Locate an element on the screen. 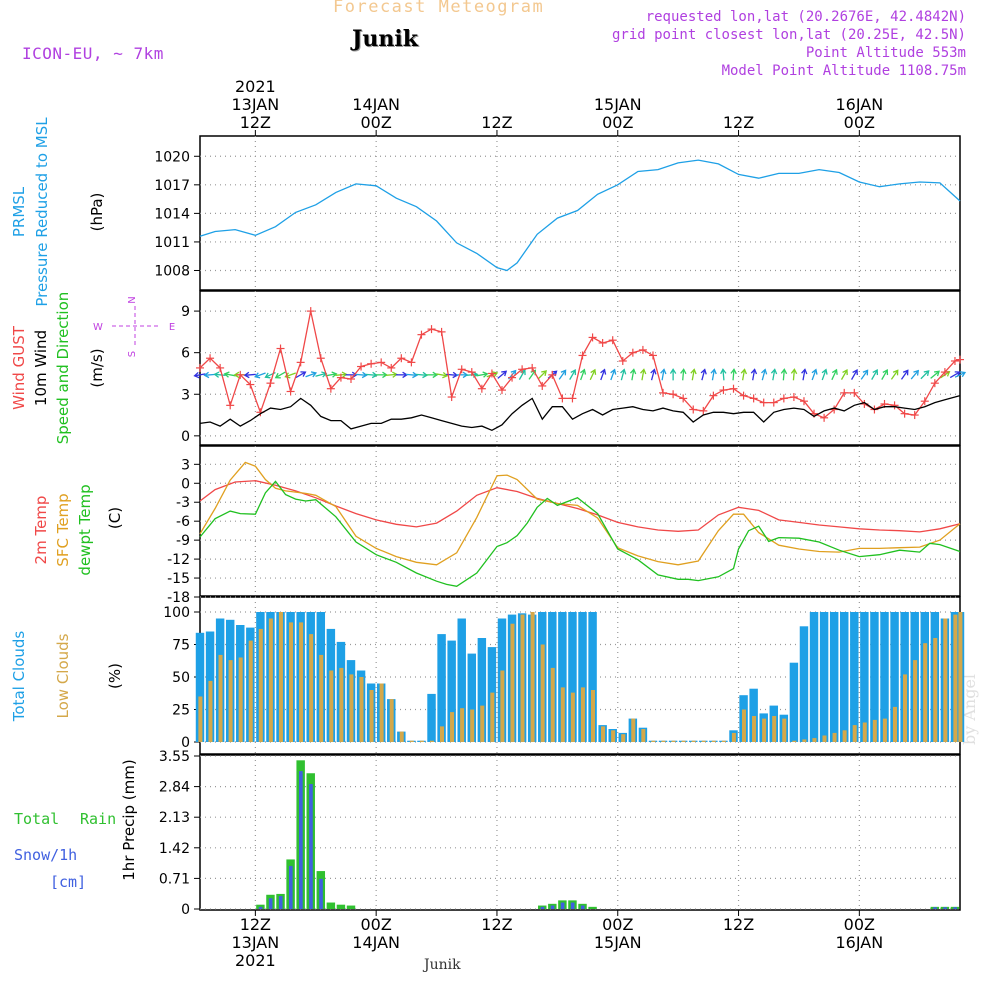 This screenshot has width=1000, height=1000. compass-s: S is located at coordinates (132, 354).